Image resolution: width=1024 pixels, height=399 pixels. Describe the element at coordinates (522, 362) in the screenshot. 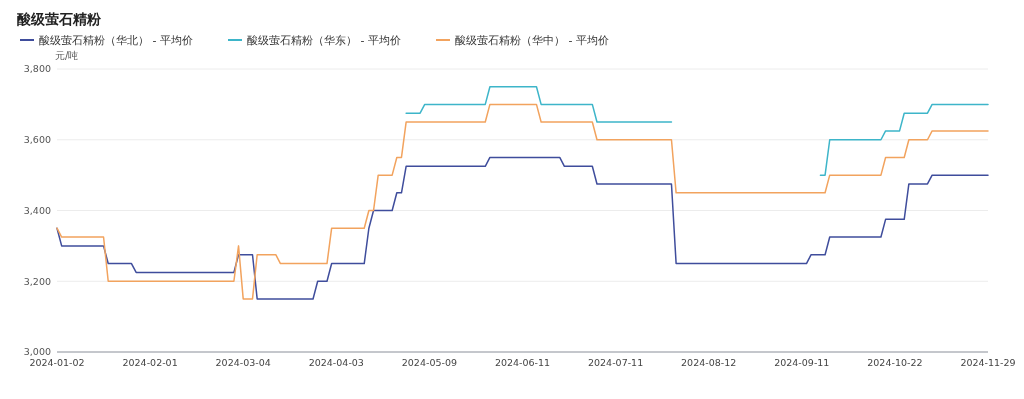

I see `x-tick-label: 2024-06-11` at that location.